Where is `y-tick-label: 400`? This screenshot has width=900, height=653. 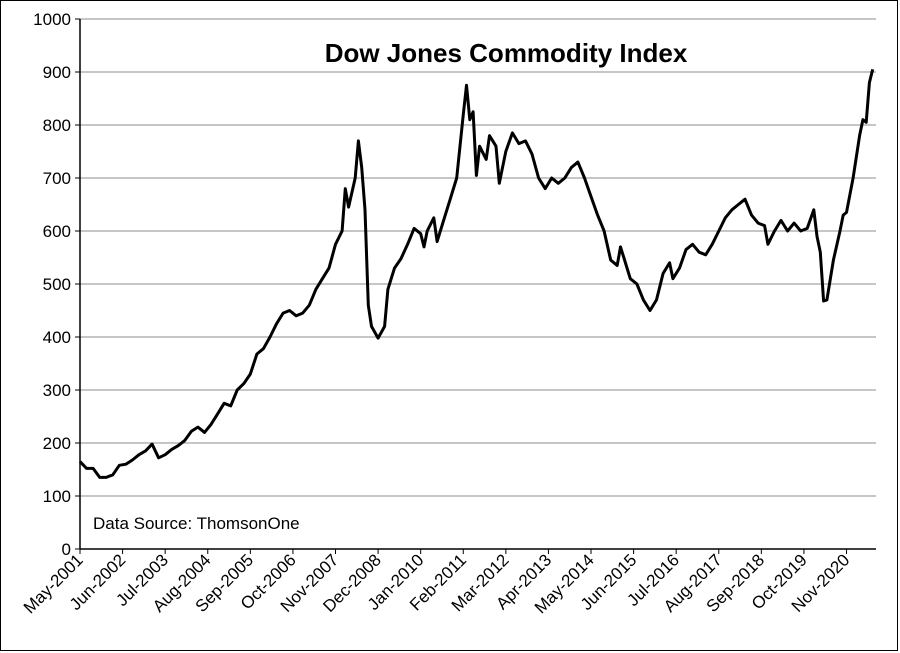 y-tick-label: 400 is located at coordinates (57, 337).